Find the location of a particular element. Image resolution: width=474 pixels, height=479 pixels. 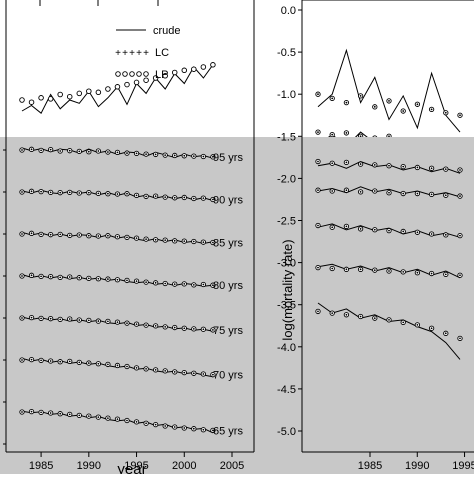

y-tick-label: -3.5 is located at coordinates (286, 306).